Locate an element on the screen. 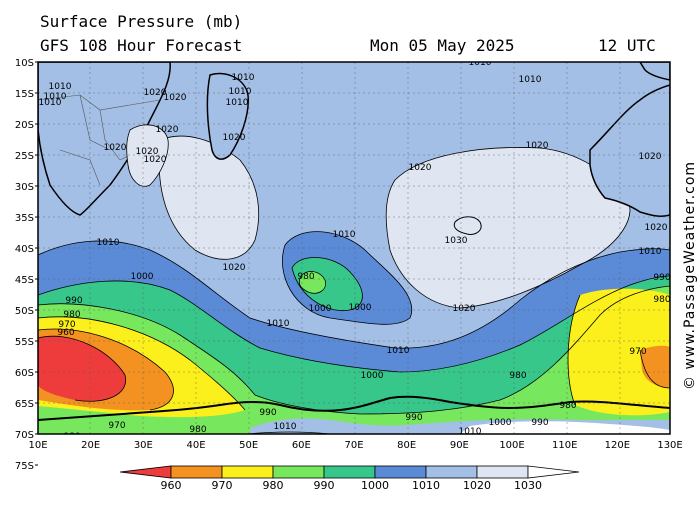 The image size is (700, 525). lat-label: 20S is located at coordinates (24, 125).